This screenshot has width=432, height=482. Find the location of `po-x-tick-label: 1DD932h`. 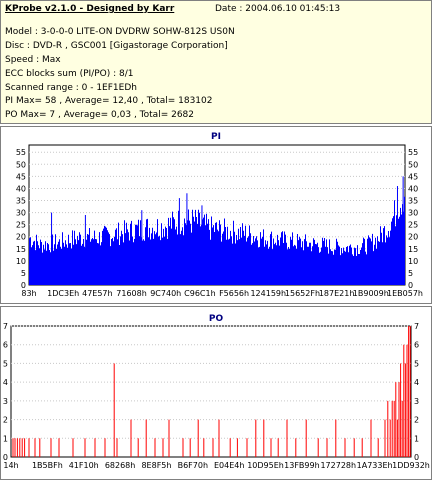

po-x-tick-label: 1DD932h is located at coordinates (411, 465).